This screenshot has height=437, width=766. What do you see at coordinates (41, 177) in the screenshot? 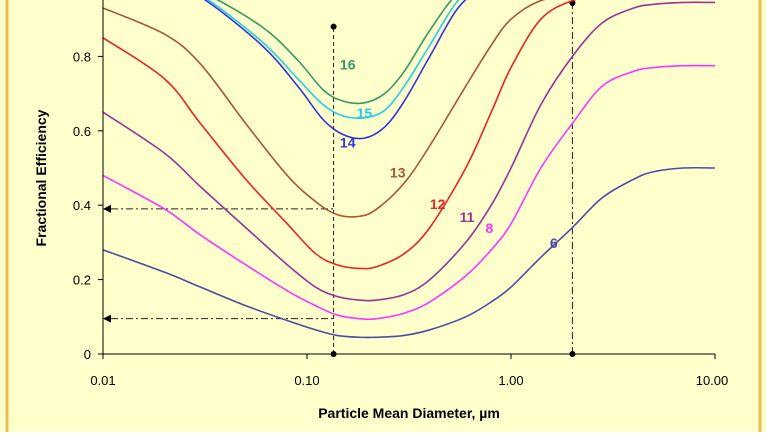
I see `y-axis-label: Fractional Efficiency` at bounding box center [41, 177].